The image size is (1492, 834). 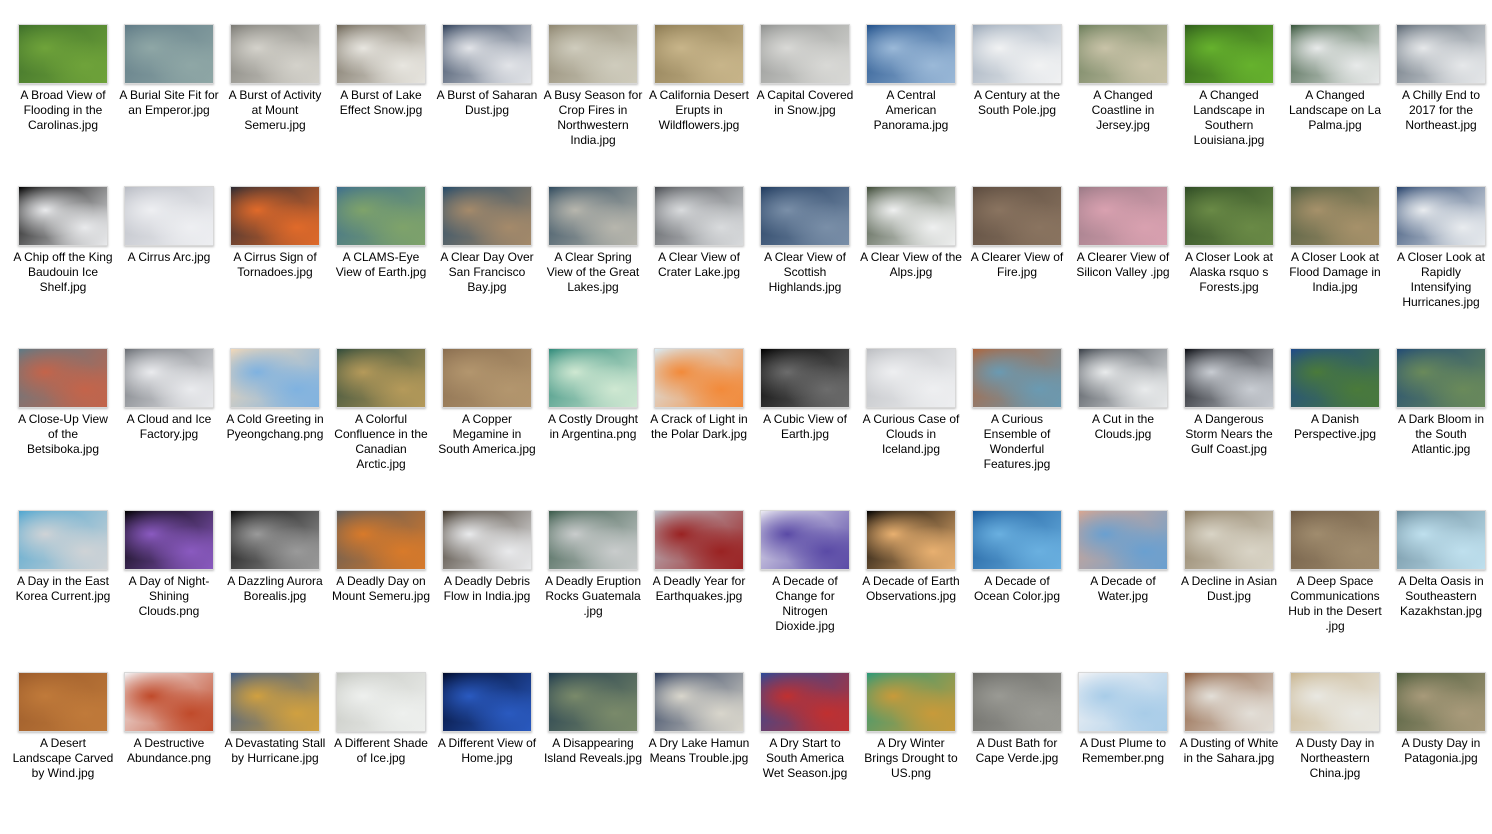 I want to click on file-item: A Clear View of Crater Lake.jpg, so click(x=701, y=267).